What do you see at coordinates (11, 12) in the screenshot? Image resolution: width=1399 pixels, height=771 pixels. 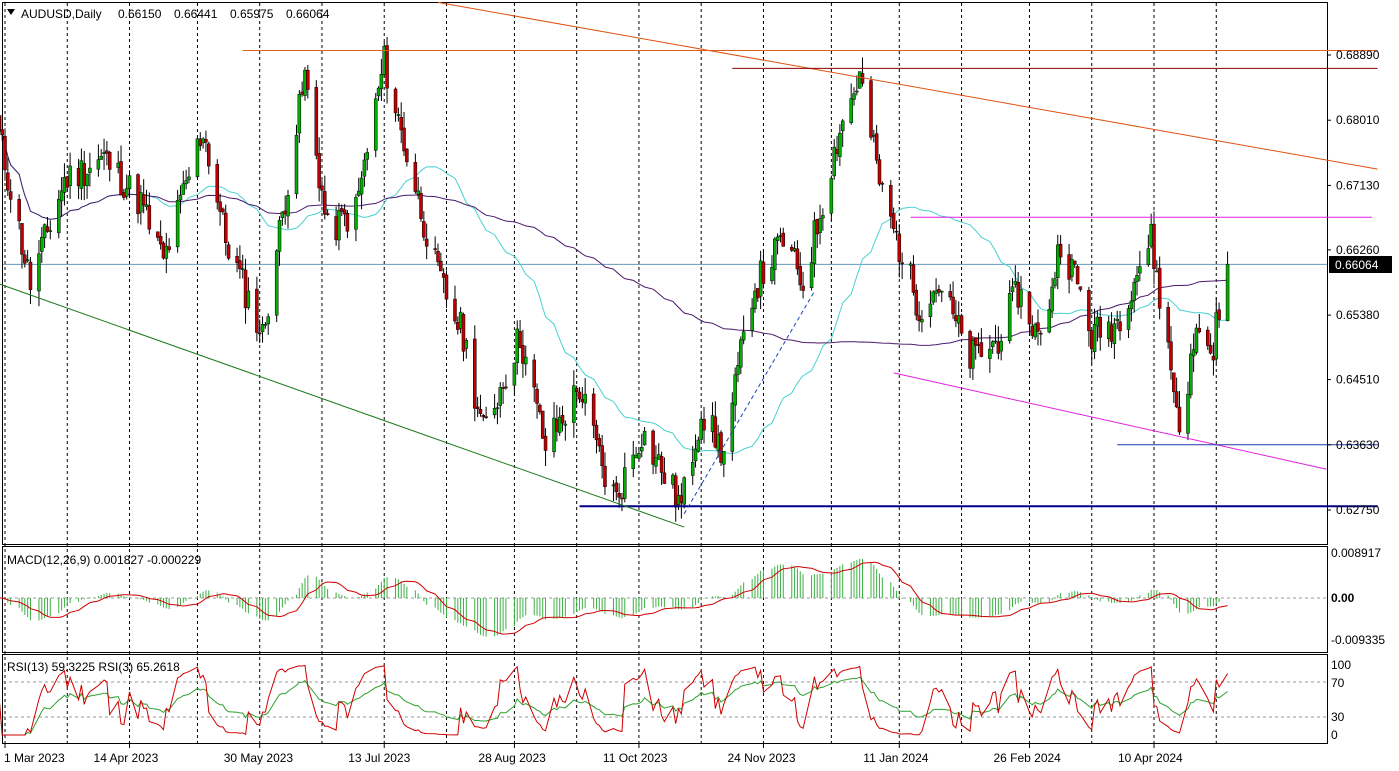 I see `collapse-triangle-icon` at bounding box center [11, 12].